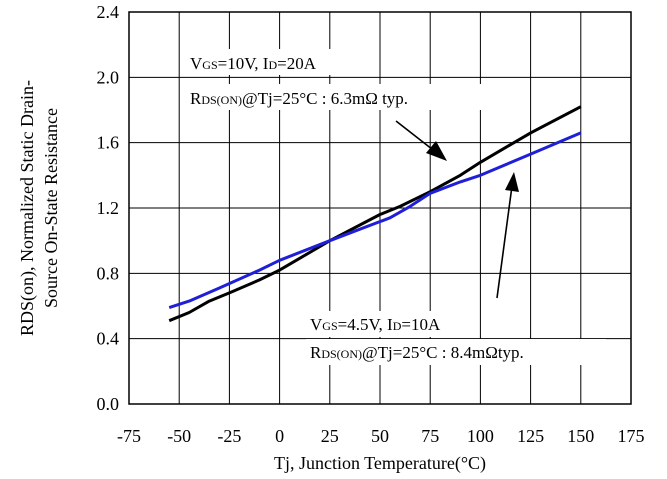 The image size is (667, 479). I want to click on y-axis-label-line1: RDS(on), Normalized Static Drain-, so click(27, 208).